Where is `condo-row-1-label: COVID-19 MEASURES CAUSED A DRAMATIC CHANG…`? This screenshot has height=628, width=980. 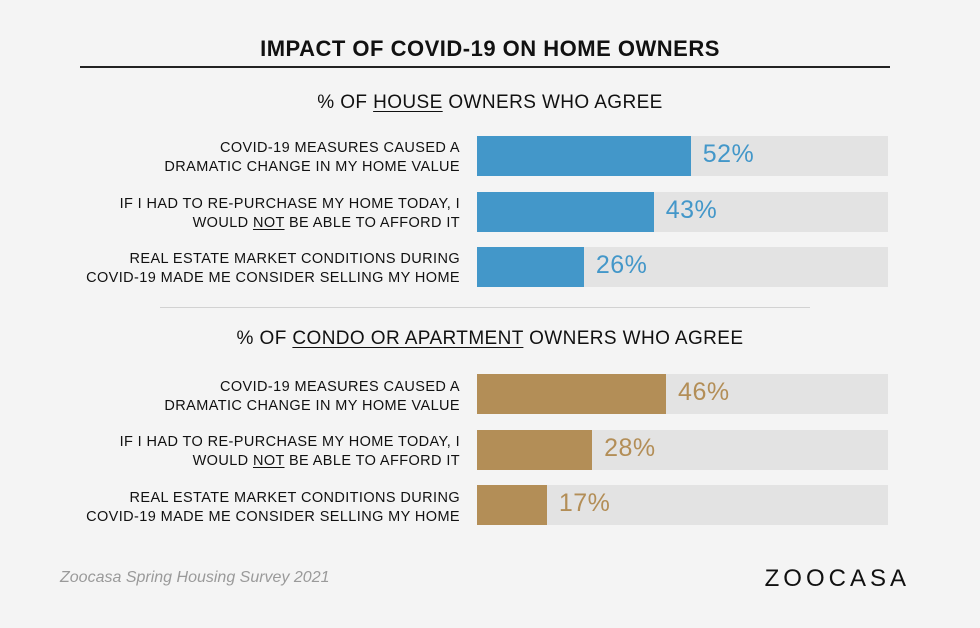 condo-row-1-label: COVID-19 MEASURES CAUSED A DRAMATIC CHANG… is located at coordinates (312, 396).